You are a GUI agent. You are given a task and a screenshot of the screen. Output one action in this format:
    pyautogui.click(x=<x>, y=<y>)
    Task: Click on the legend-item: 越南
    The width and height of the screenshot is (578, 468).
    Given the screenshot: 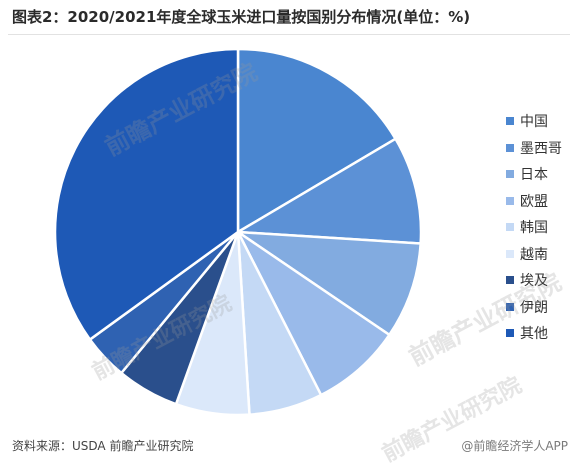 What is the action you would take?
    pyautogui.click(x=534, y=254)
    